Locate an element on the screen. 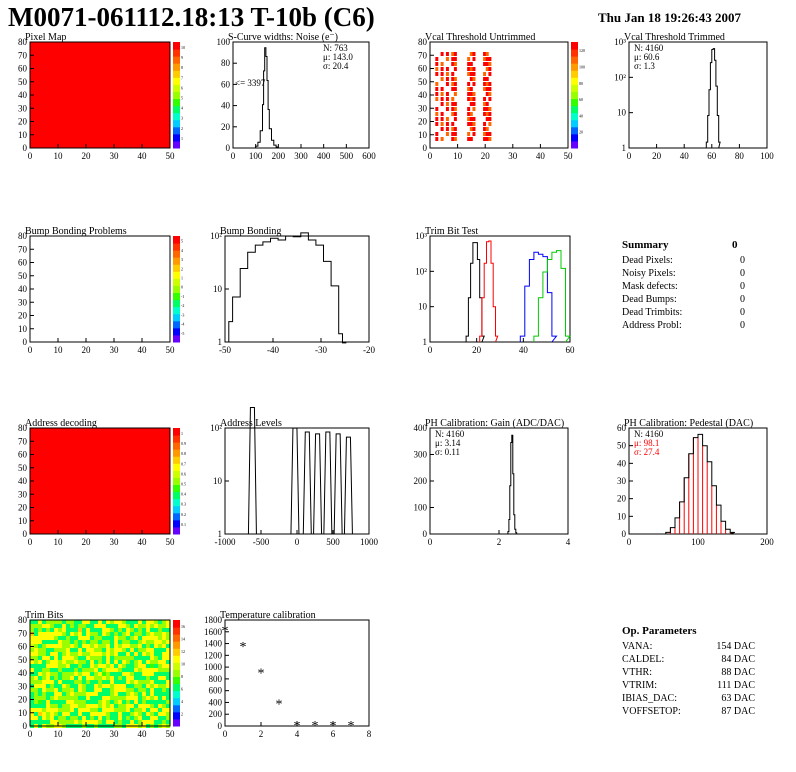 The image size is (796, 772). x-tick-label: 400 is located at coordinates (324, 156).